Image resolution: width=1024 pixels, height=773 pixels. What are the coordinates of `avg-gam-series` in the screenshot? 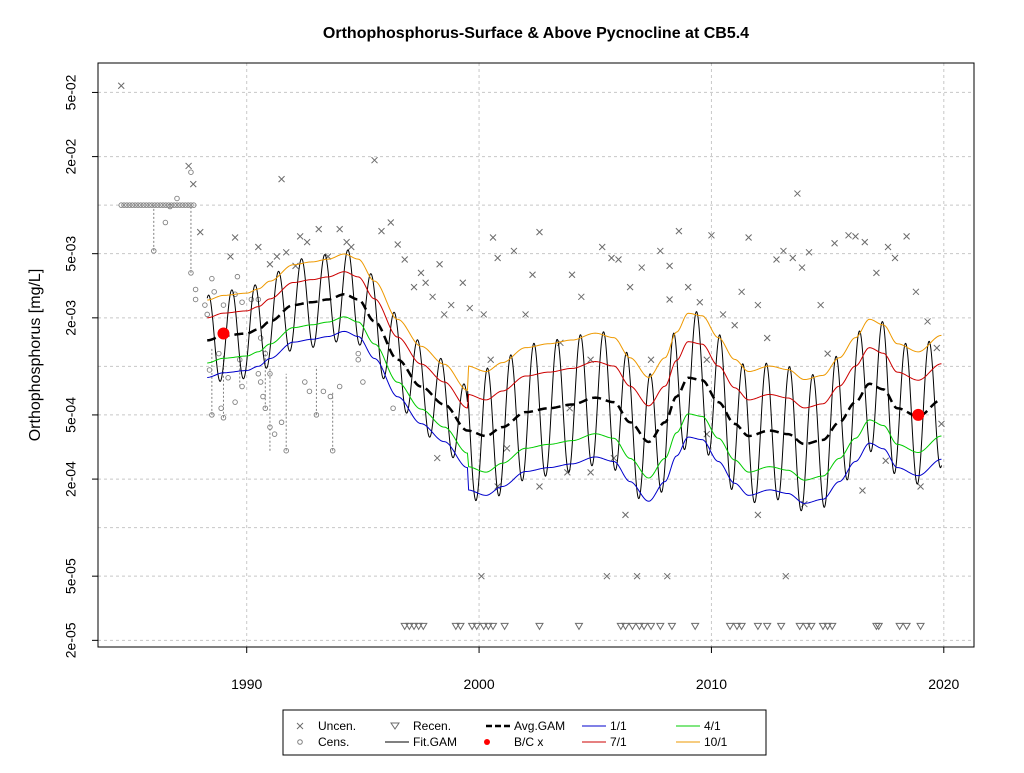 It's located at (574, 369).